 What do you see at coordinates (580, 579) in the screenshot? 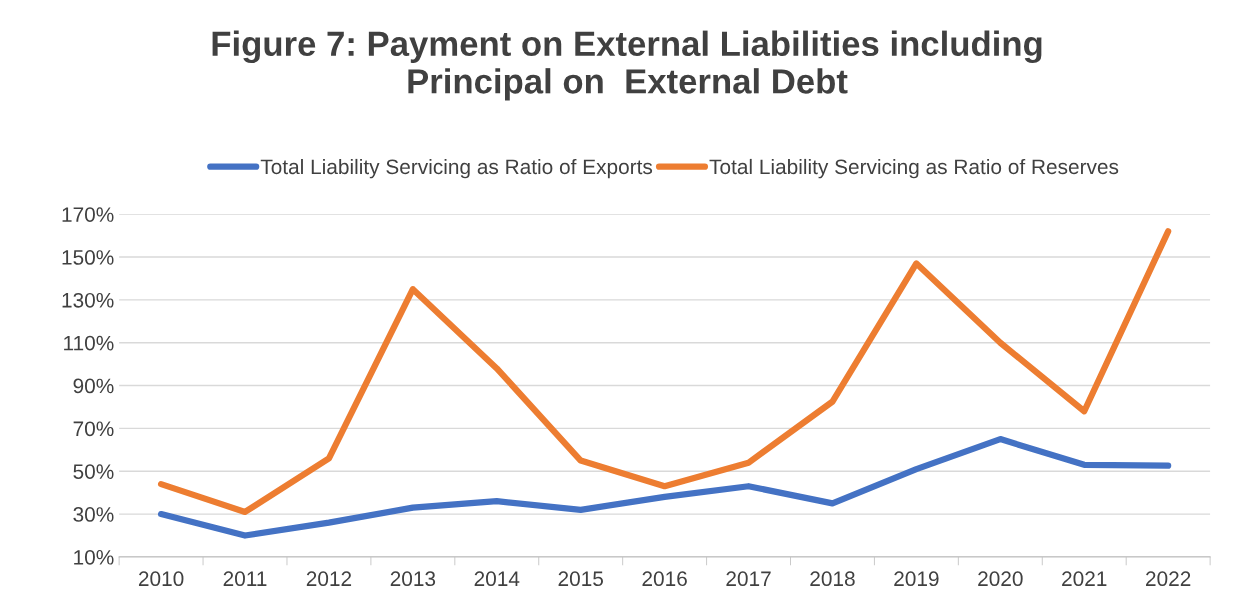
I see `x-tick-label: 2015` at bounding box center [580, 579].